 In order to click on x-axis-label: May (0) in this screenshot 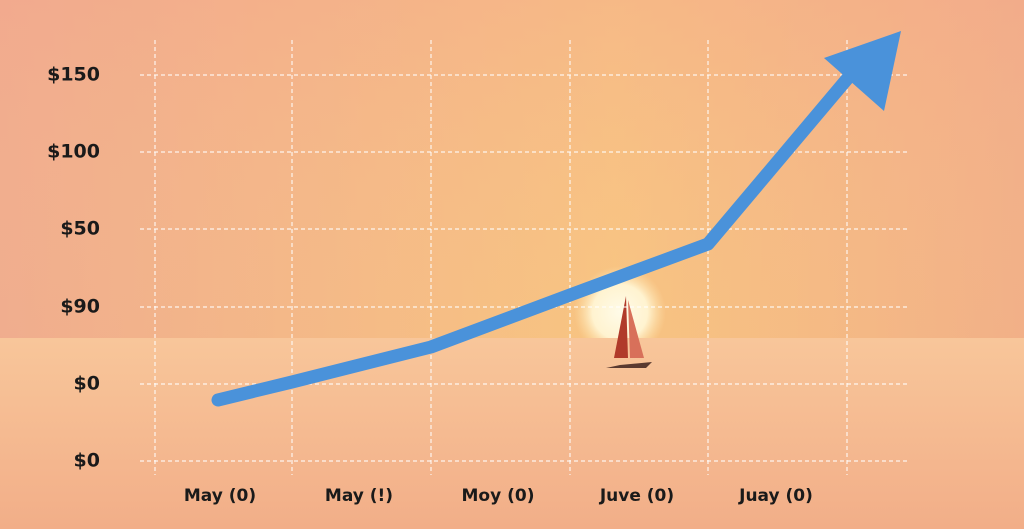, I will do `click(220, 496)`.